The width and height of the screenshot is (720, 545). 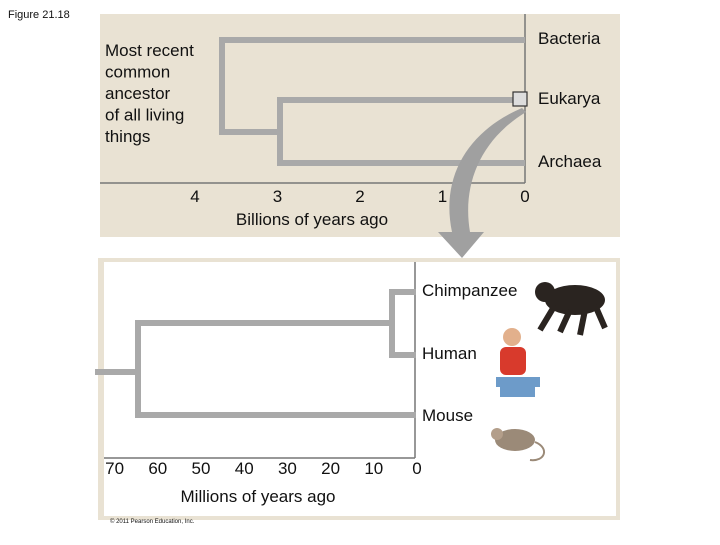 What do you see at coordinates (157, 468) in the screenshot?
I see `tick-label: 60` at bounding box center [157, 468].